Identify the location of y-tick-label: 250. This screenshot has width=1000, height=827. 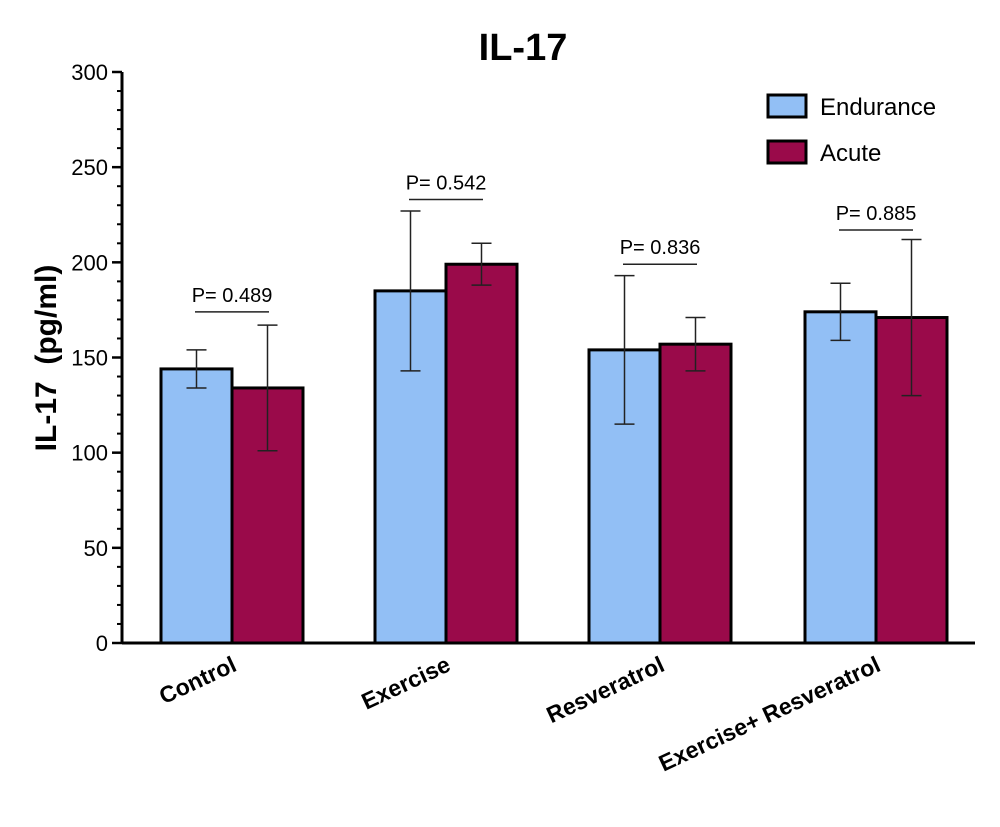
(89, 167).